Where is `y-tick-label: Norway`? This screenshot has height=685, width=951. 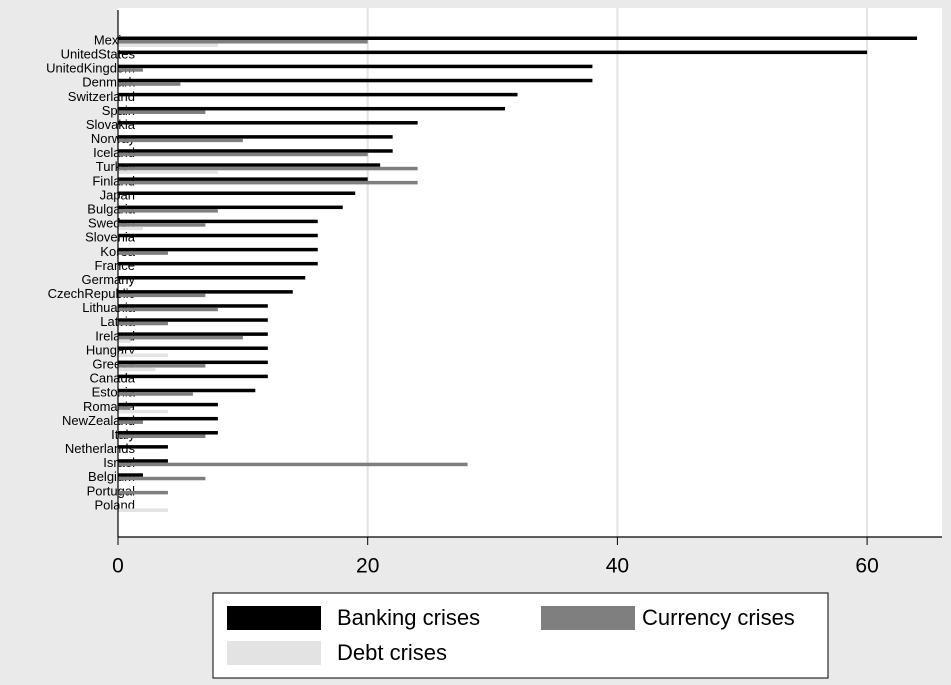
y-tick-label: Norway is located at coordinates (113, 138).